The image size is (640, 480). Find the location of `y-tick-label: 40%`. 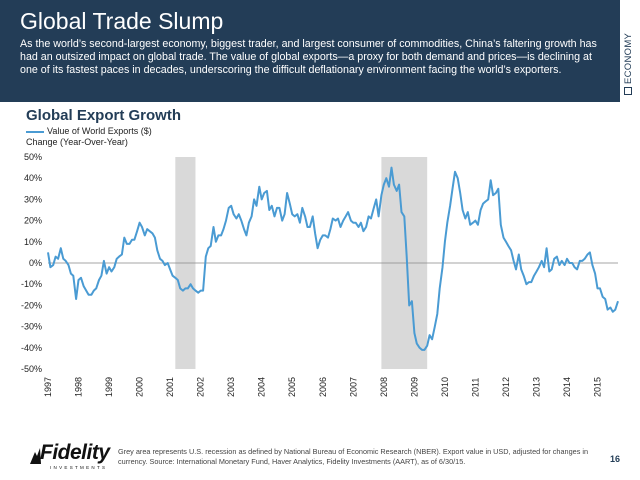

y-tick-label: 40% is located at coordinates (33, 178).